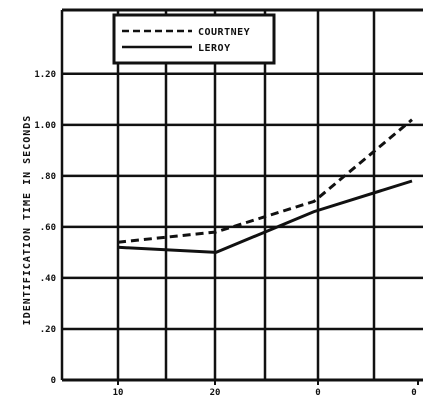  I want to click on y-tick-labels: 0 .20 .40 .60 .80 1.00 1.20, so click(45, 228).